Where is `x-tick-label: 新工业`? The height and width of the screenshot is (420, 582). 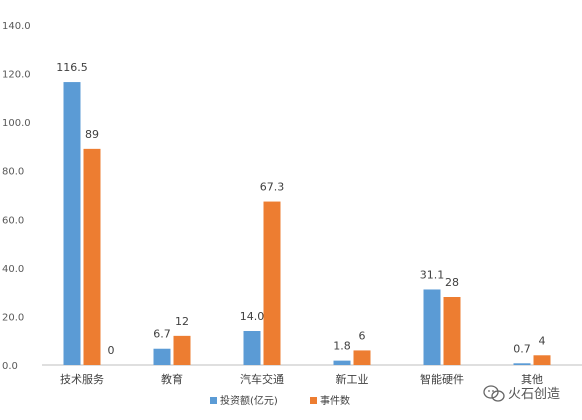
x-tick-label: 新工业 is located at coordinates (352, 379).